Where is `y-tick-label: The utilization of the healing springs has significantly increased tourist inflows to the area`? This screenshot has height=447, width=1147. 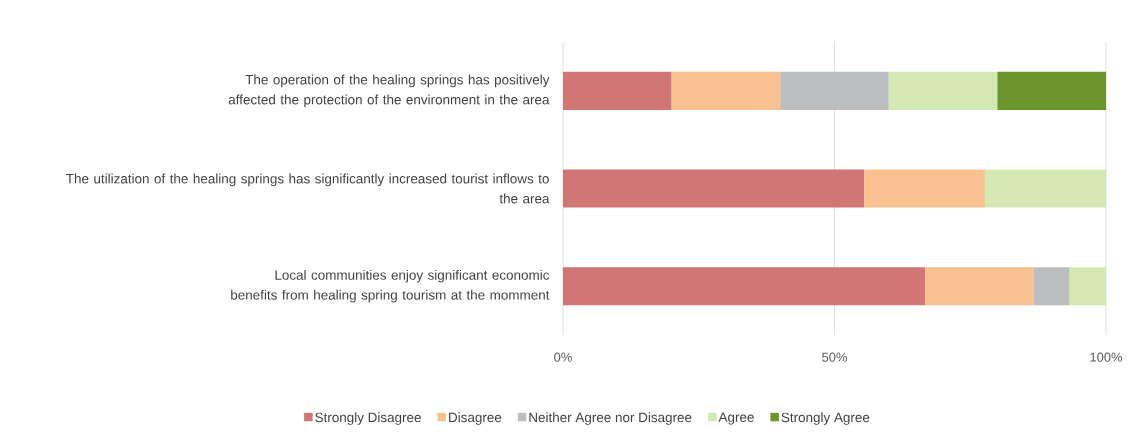 y-tick-label: The utilization of the healing springs has significantly increased tourist inflows to the area is located at coordinates (308, 188).